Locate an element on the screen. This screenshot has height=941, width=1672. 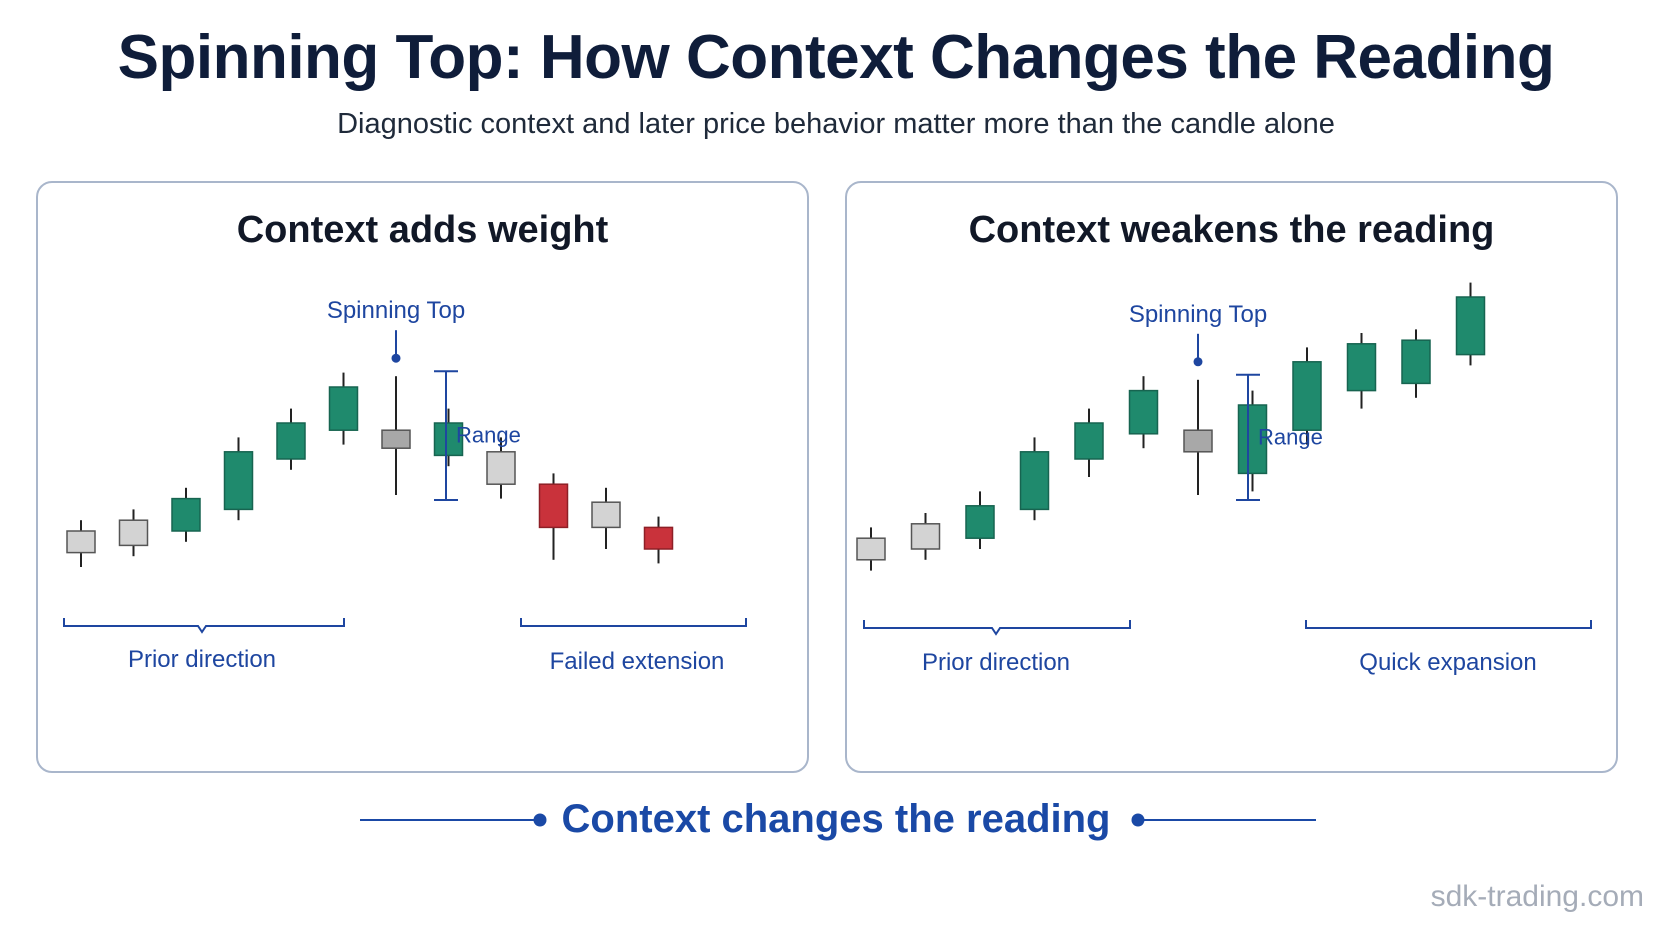
bracket-failed-extension is located at coordinates (633, 622).